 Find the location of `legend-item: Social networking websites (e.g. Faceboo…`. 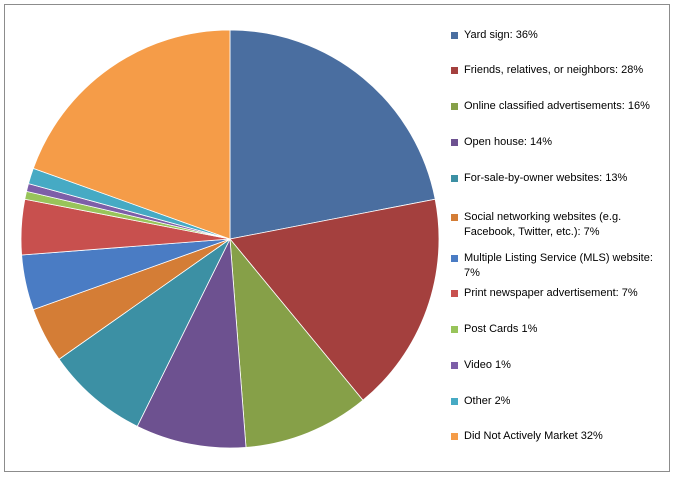

legend-item: Social networking websites (e.g. Faceboo… is located at coordinates (556, 225).